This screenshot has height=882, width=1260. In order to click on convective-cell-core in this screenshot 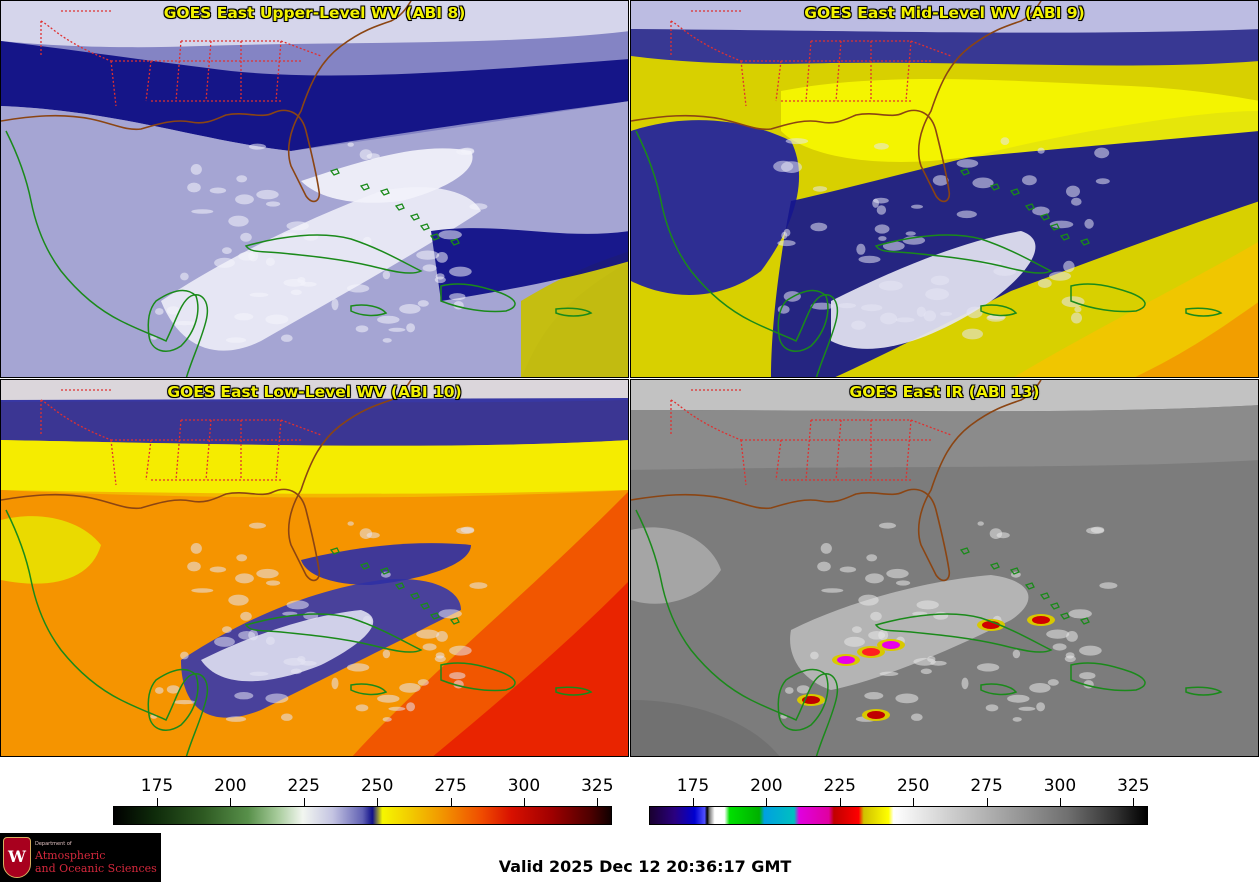, I will do `click(1041, 620)`.